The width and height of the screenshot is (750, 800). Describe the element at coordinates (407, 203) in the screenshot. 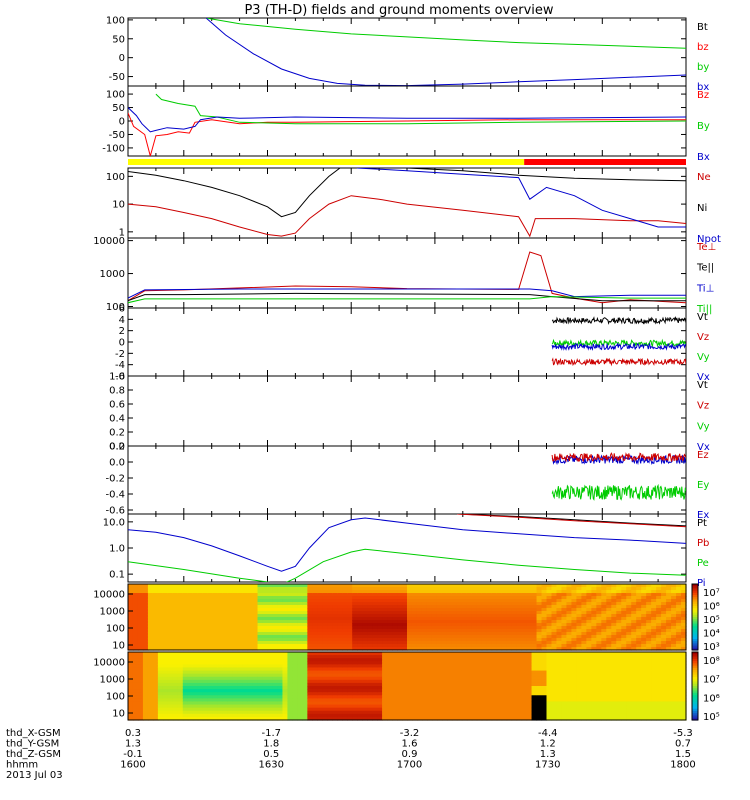

I see `series-group` at that location.